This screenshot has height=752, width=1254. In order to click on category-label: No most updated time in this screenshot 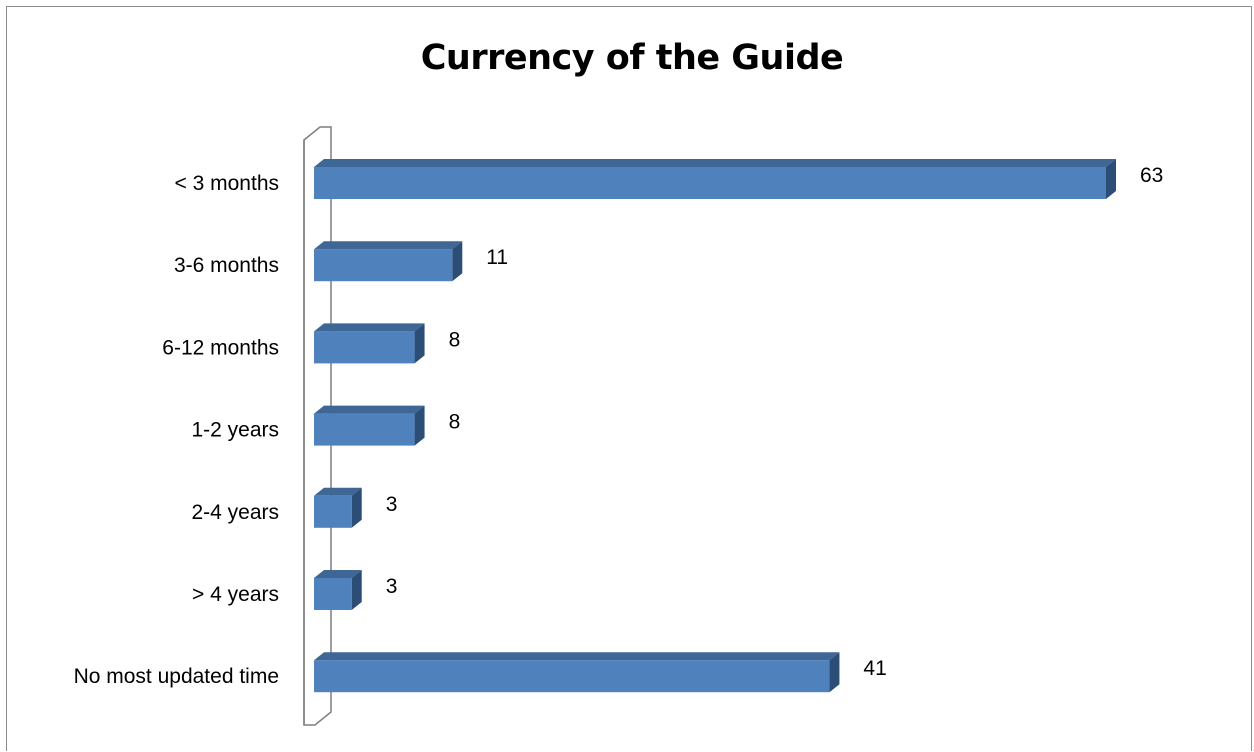, I will do `click(176, 676)`.